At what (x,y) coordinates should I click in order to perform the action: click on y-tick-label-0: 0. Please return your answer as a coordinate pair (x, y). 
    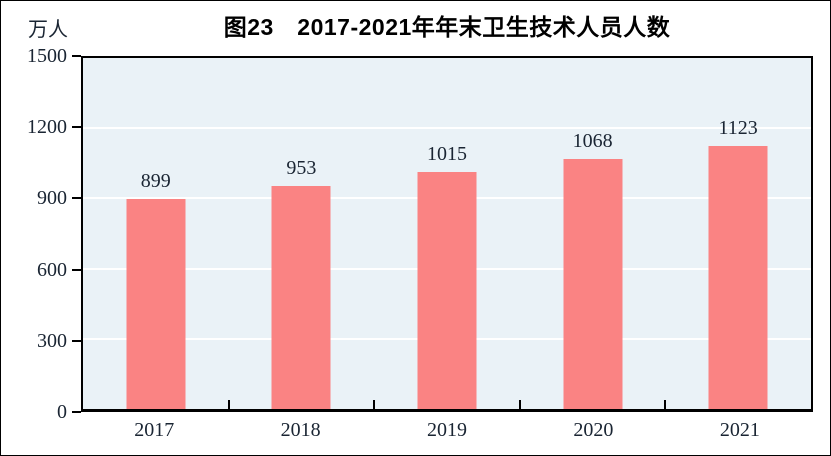
    Looking at the image, I should click on (62, 412).